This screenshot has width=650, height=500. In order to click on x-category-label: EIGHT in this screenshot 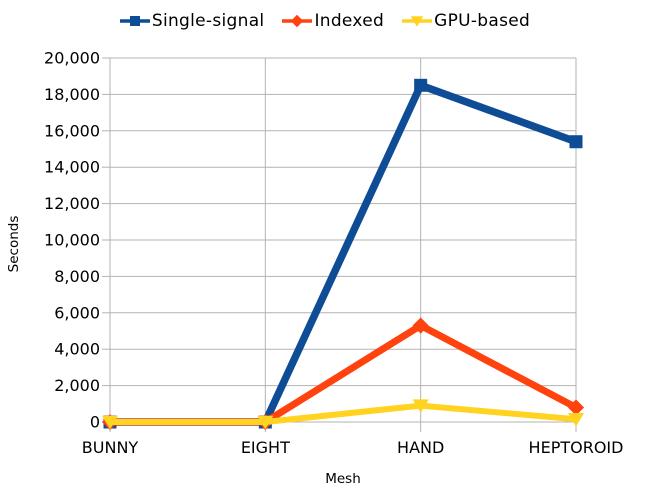, I will do `click(265, 447)`.